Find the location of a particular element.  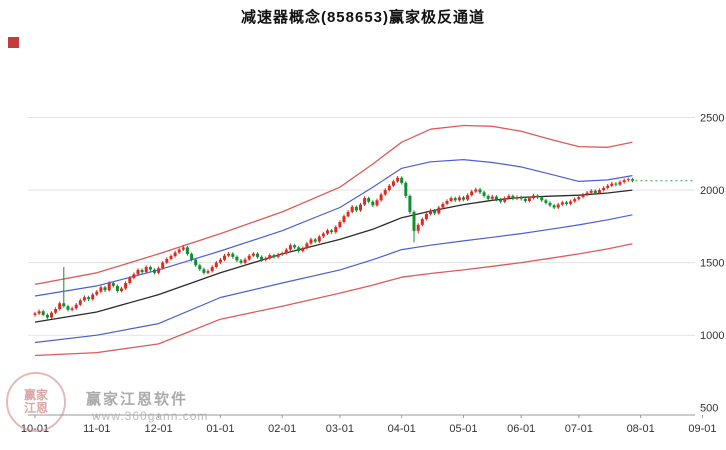

watermark-url-text: www.360gann.com is located at coordinates (150, 416).